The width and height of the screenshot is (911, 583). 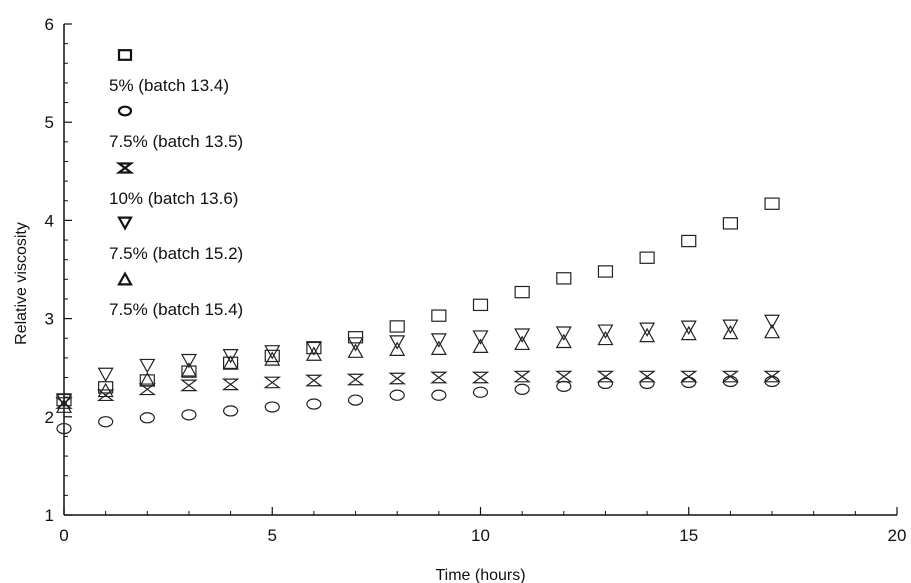 I want to click on legend-label: 7.5% (batch 15.2), so click(x=176, y=253).